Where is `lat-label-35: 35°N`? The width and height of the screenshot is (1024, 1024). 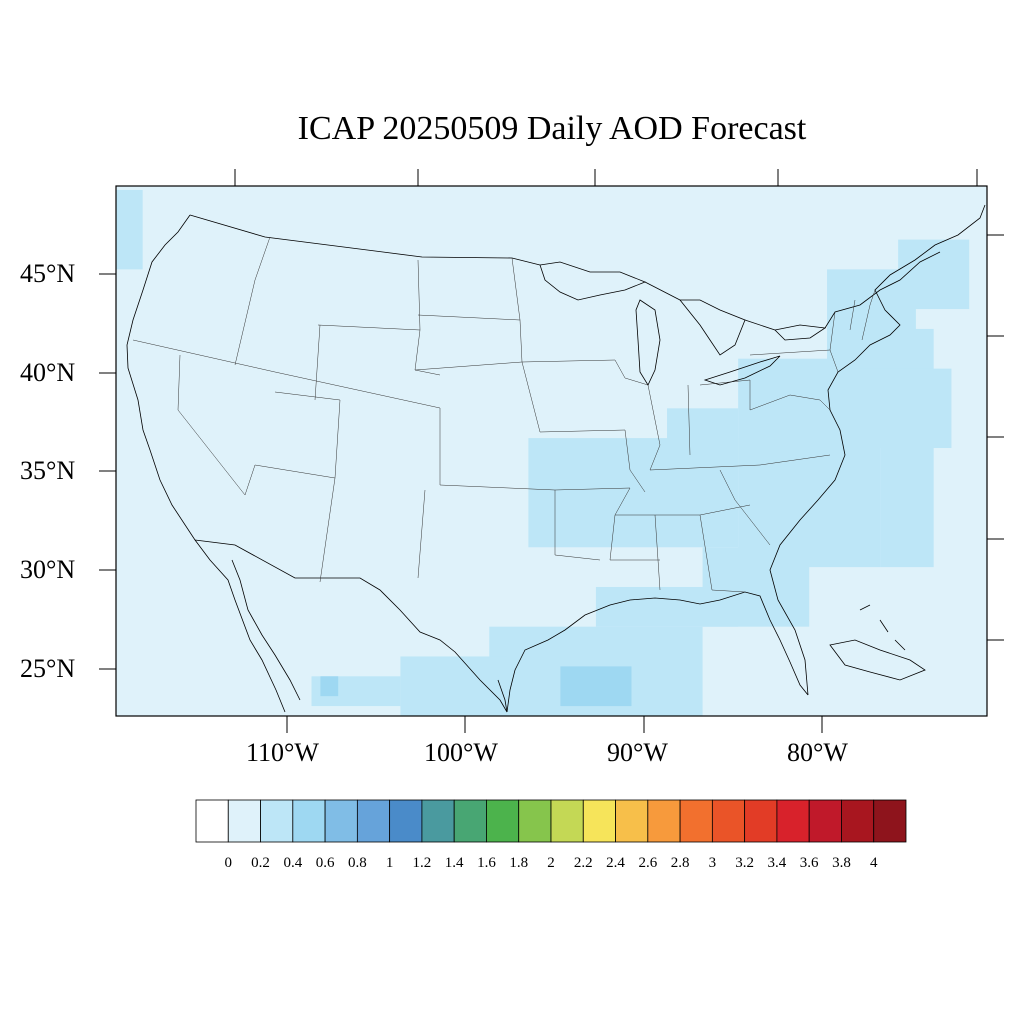
lat-label-35: 35°N is located at coordinates (48, 470).